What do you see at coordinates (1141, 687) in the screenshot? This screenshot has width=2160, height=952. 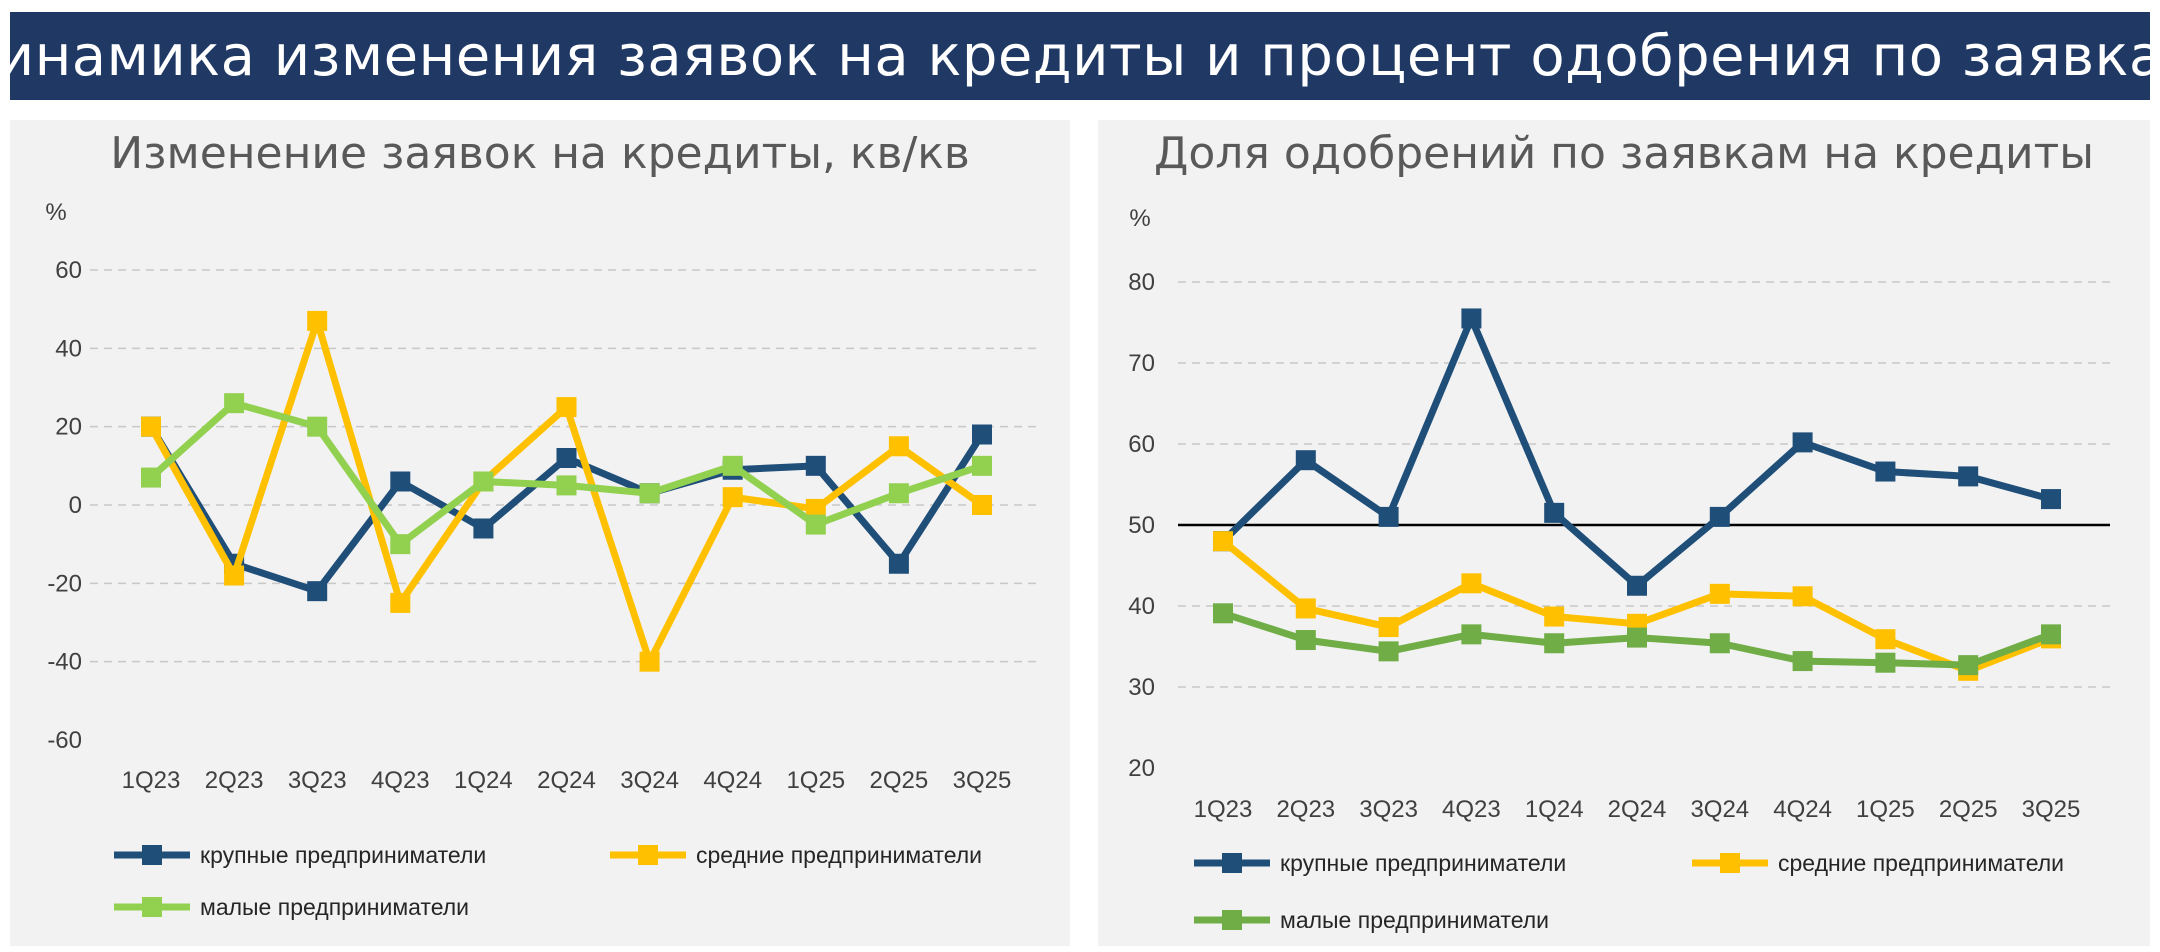 I see `y-tick-label: 30` at bounding box center [1141, 687].